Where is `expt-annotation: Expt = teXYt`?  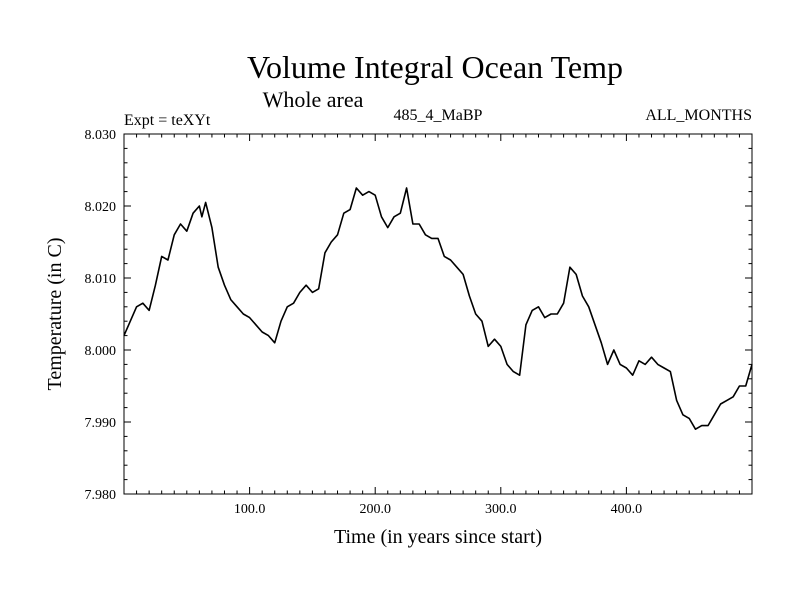 expt-annotation: Expt = teXYt is located at coordinates (167, 120).